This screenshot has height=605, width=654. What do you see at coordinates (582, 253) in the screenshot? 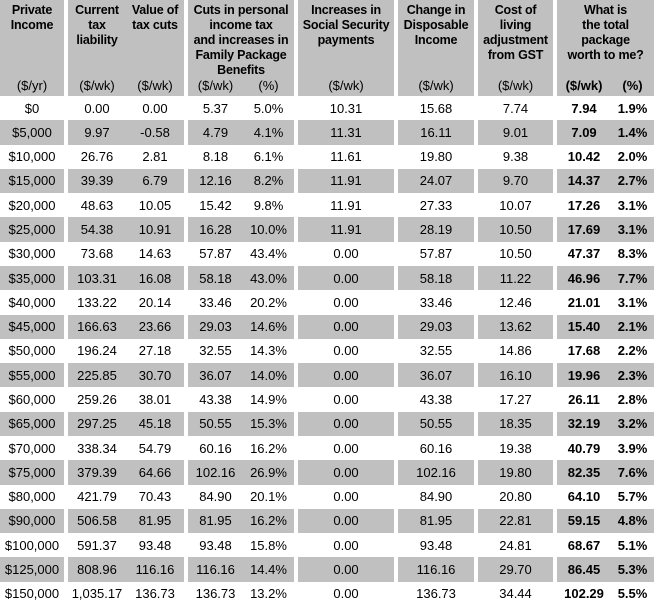
I see `value-cell: 47.37` at bounding box center [582, 253].